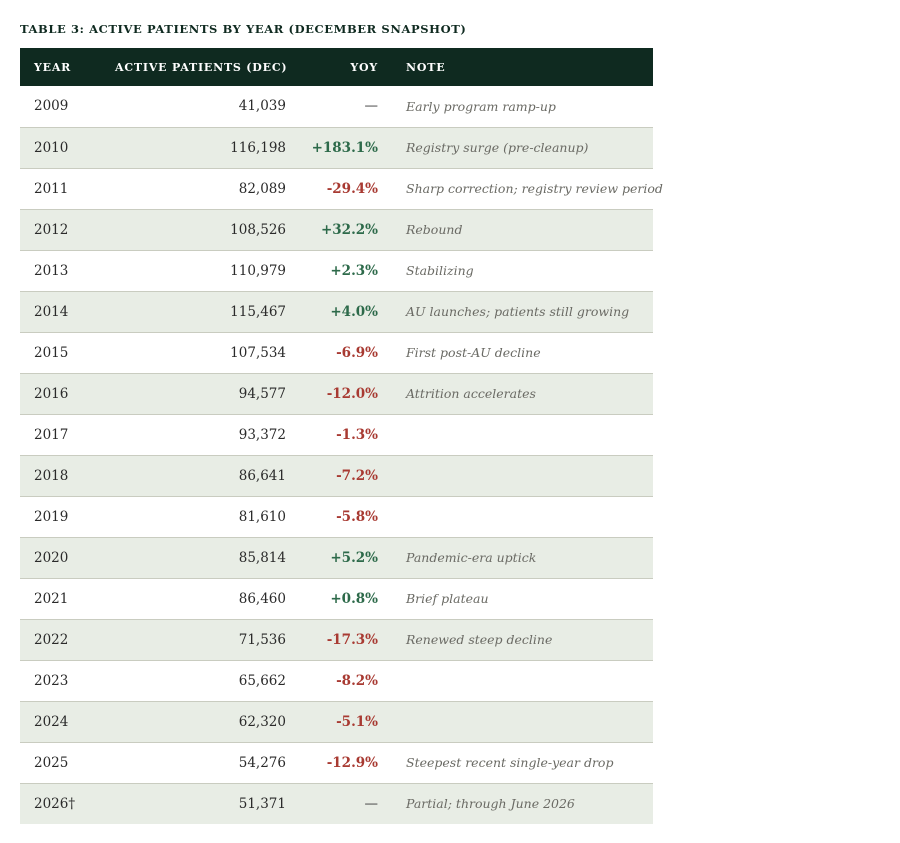 This screenshot has width=900, height=843. I want to click on cell-yoy: -5.8%, so click(332, 517).